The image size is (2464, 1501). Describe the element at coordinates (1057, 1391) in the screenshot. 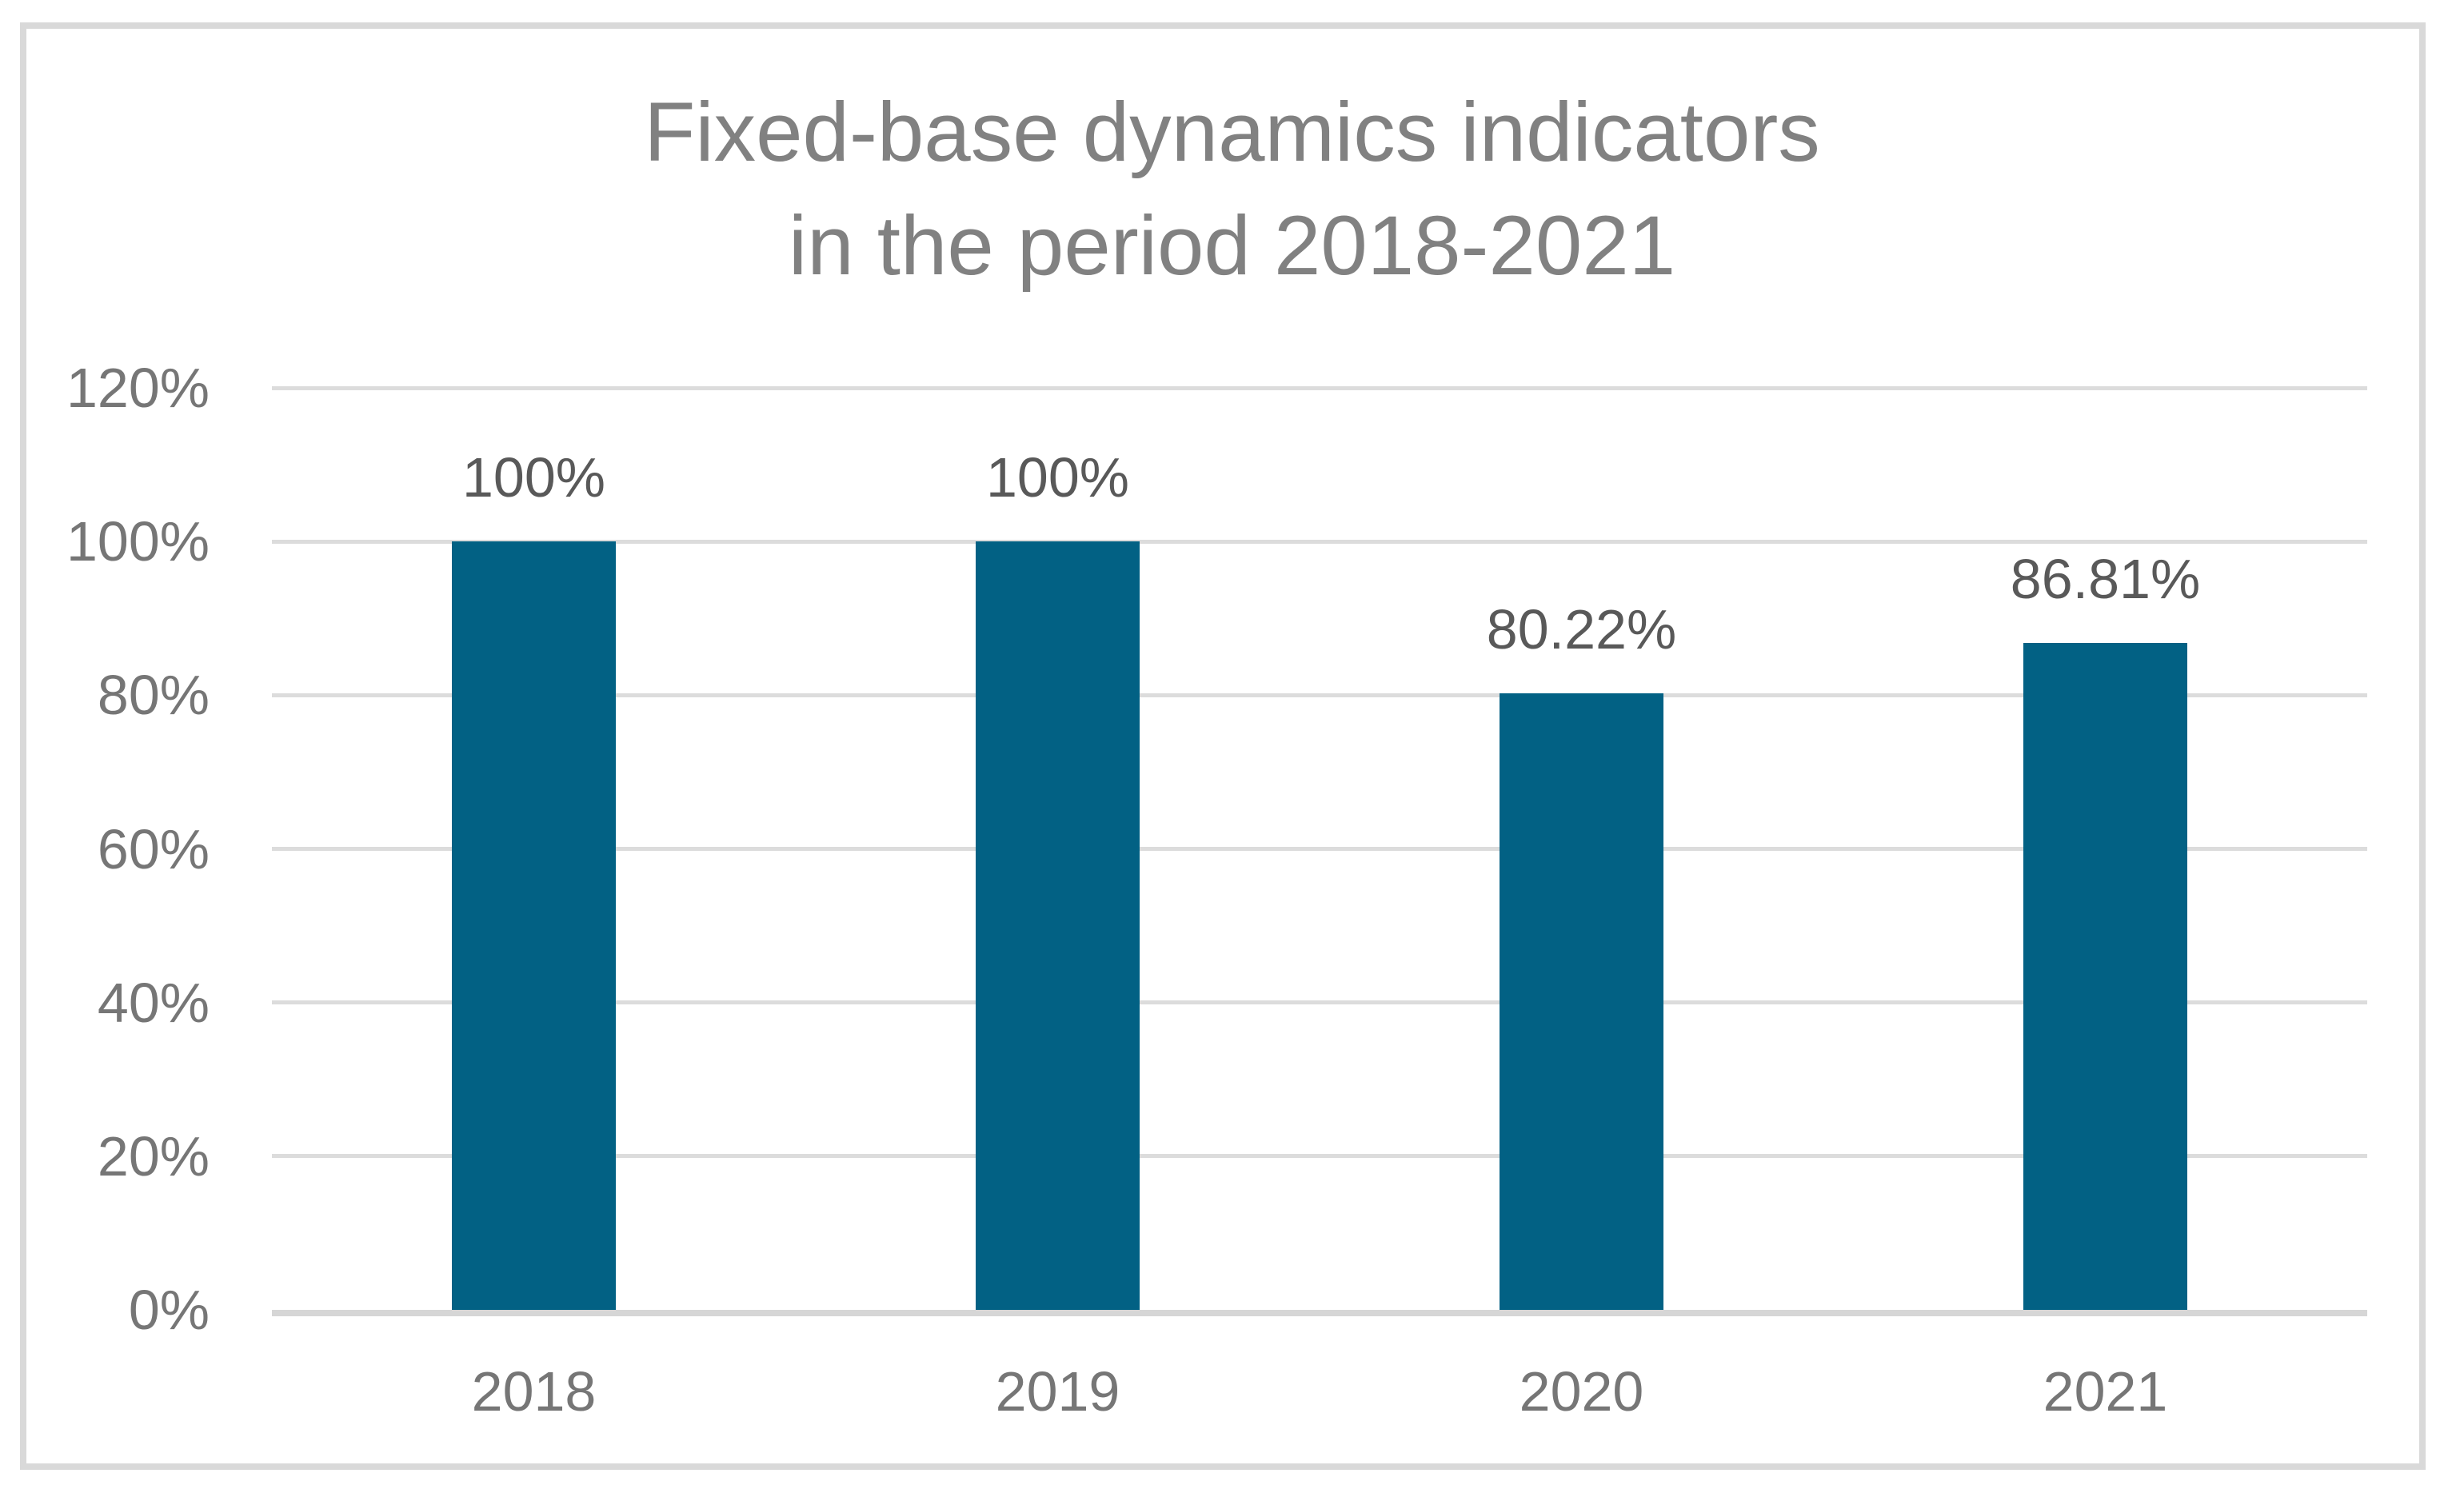

I see `x-tick-label: 2019` at that location.